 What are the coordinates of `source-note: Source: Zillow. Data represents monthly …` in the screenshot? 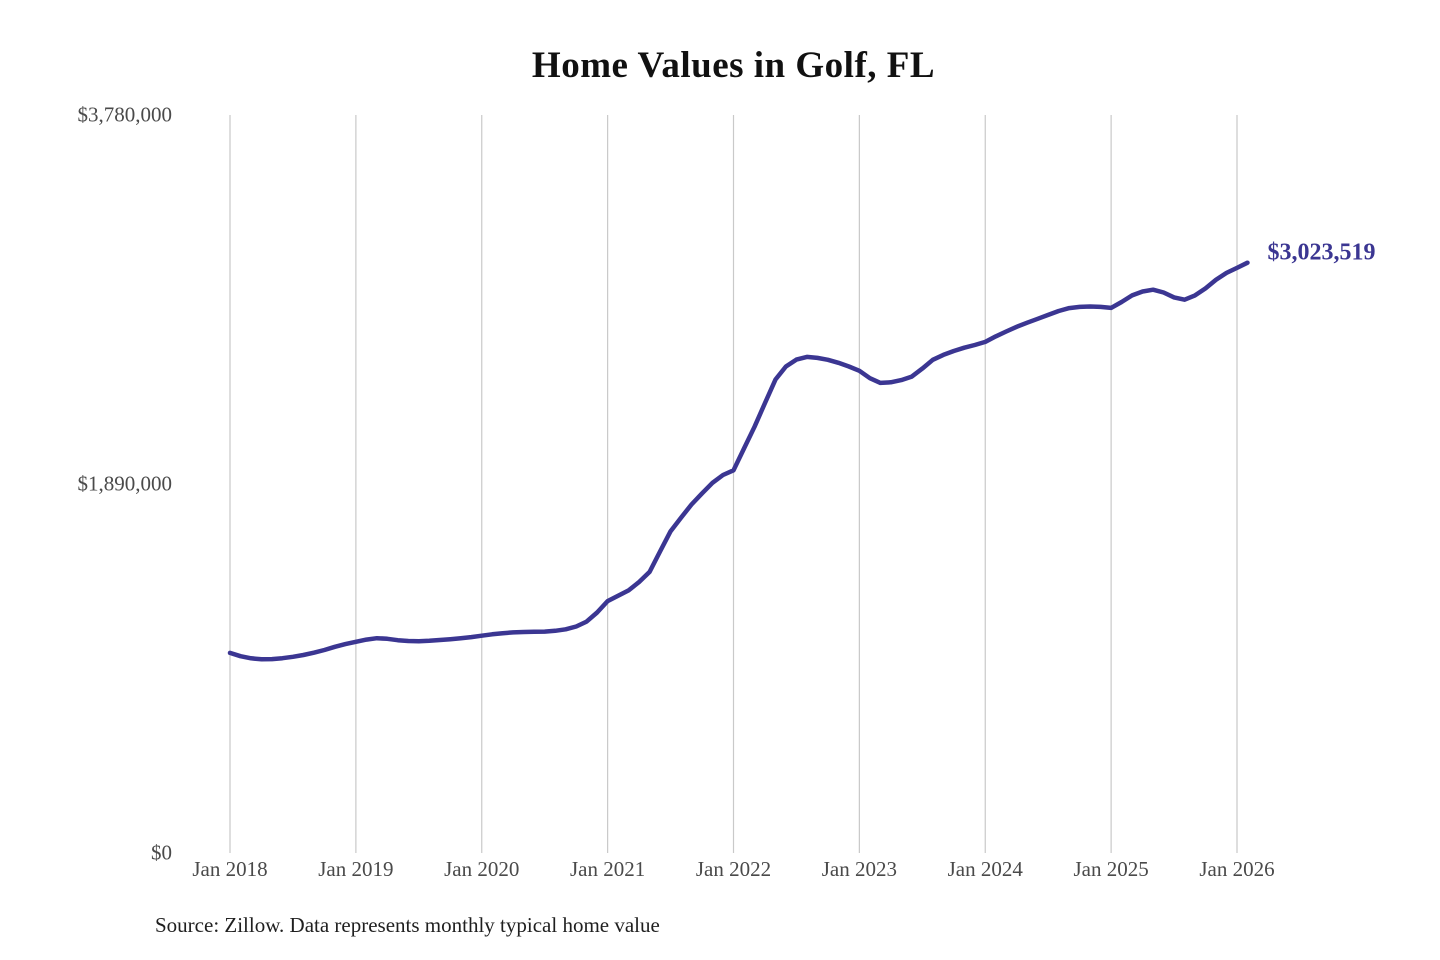 It's located at (407, 925).